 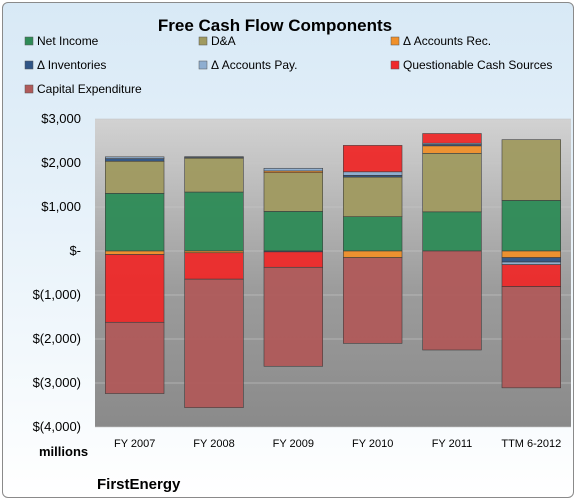 What do you see at coordinates (57, 382) in the screenshot?
I see `y-tick-label: $(3,000)` at bounding box center [57, 382].